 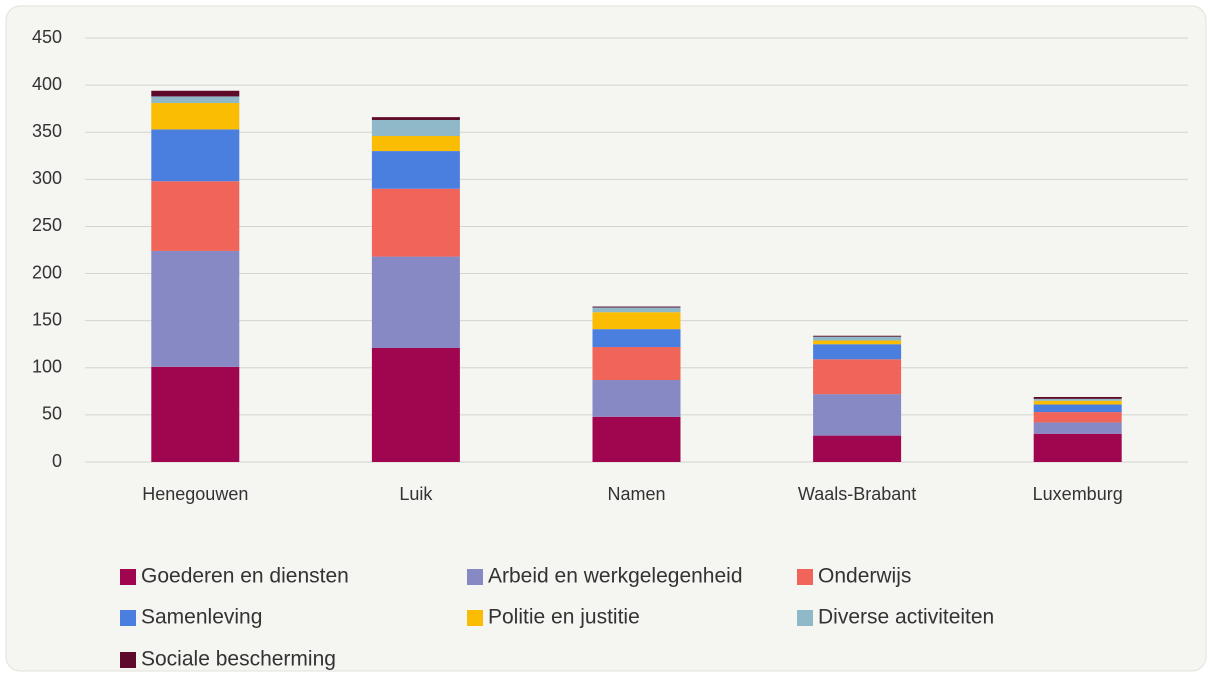 I want to click on x-tick-label: Luxemburg, so click(x=1078, y=494).